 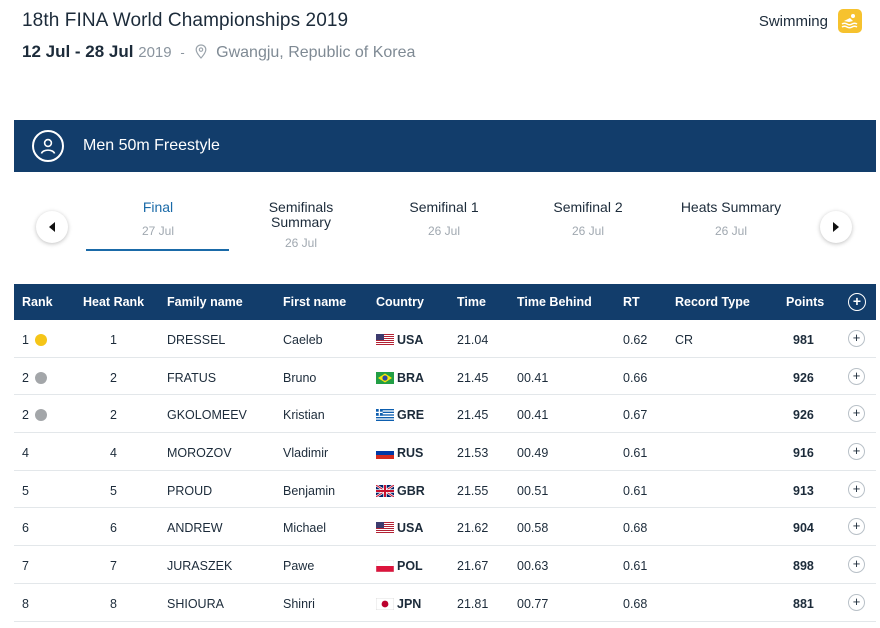 What do you see at coordinates (400, 302) in the screenshot?
I see `col-country: Country` at bounding box center [400, 302].